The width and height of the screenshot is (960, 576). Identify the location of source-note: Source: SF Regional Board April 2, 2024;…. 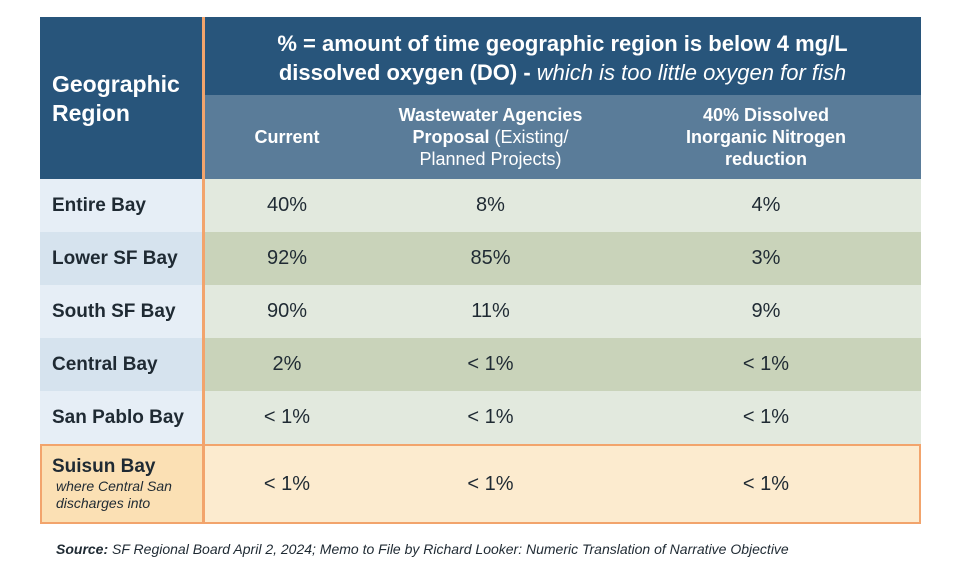
(422, 549).